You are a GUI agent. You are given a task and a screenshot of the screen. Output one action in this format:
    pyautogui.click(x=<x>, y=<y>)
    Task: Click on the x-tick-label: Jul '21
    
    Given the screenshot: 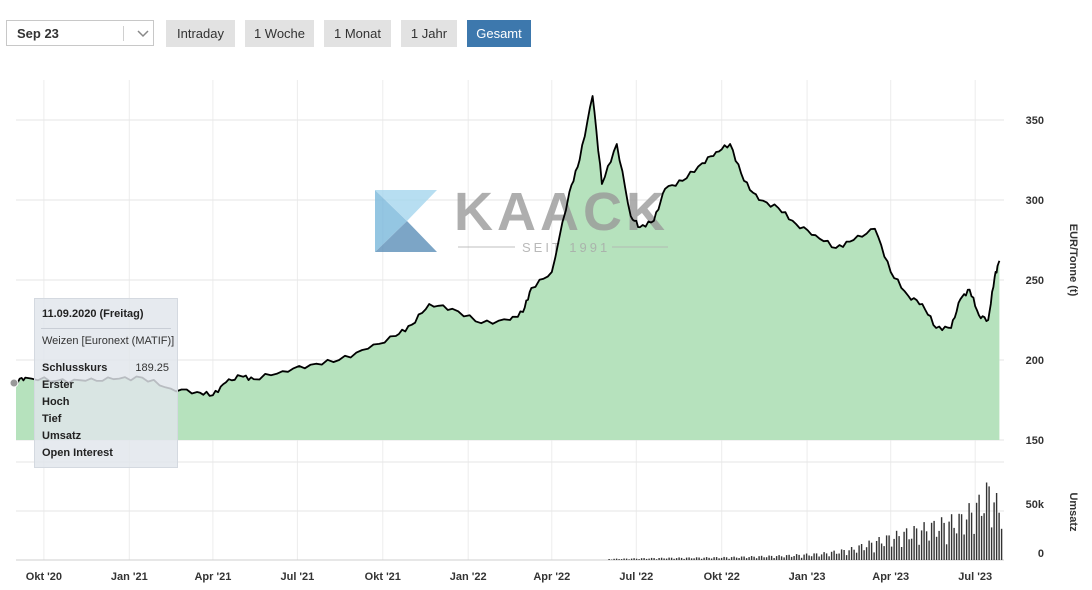 What is the action you would take?
    pyautogui.click(x=297, y=577)
    